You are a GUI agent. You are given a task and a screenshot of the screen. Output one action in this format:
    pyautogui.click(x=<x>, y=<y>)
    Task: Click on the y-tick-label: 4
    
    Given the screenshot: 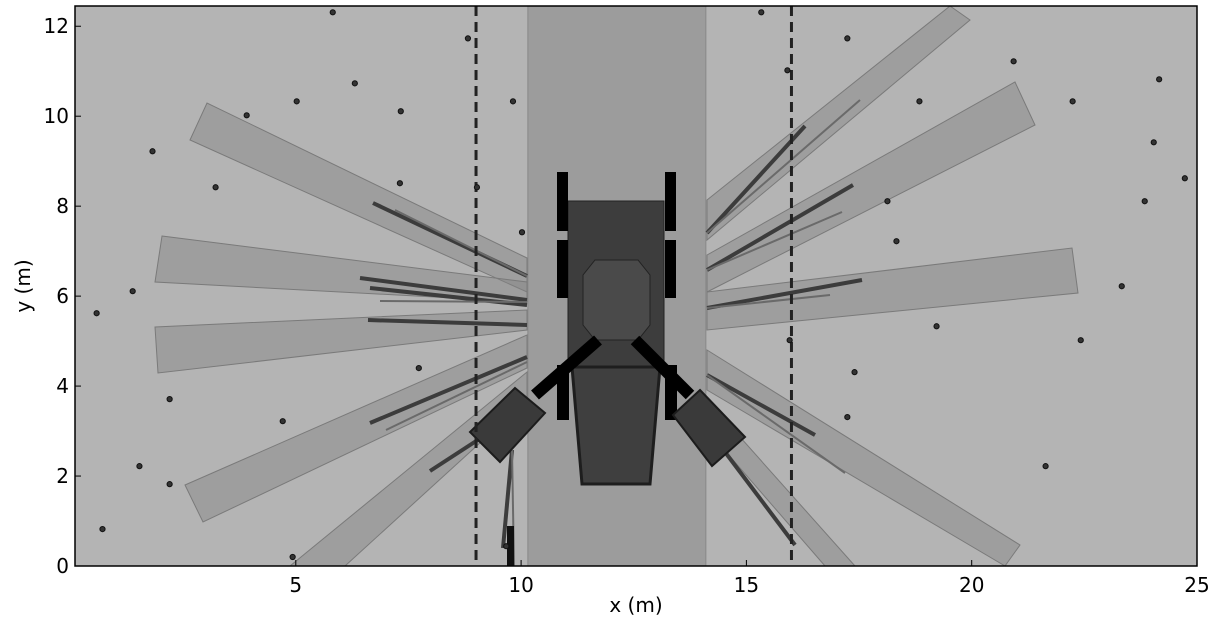 What is the action you would take?
    pyautogui.click(x=62, y=386)
    